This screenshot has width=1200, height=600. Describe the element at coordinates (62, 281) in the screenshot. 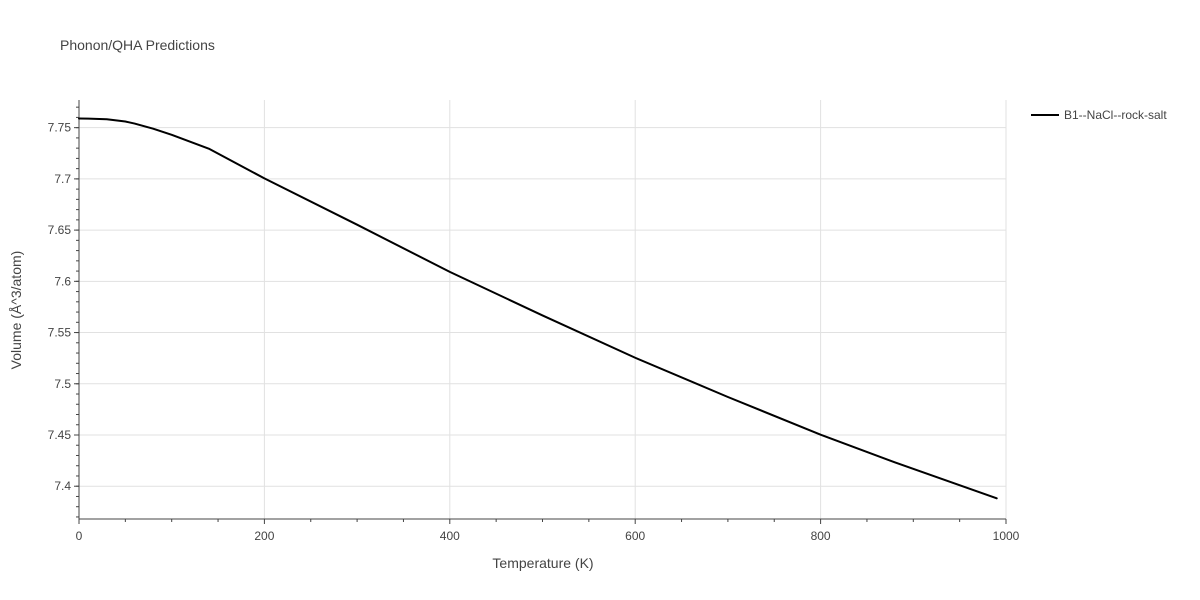

I see `y-tick-label: 7.6` at that location.